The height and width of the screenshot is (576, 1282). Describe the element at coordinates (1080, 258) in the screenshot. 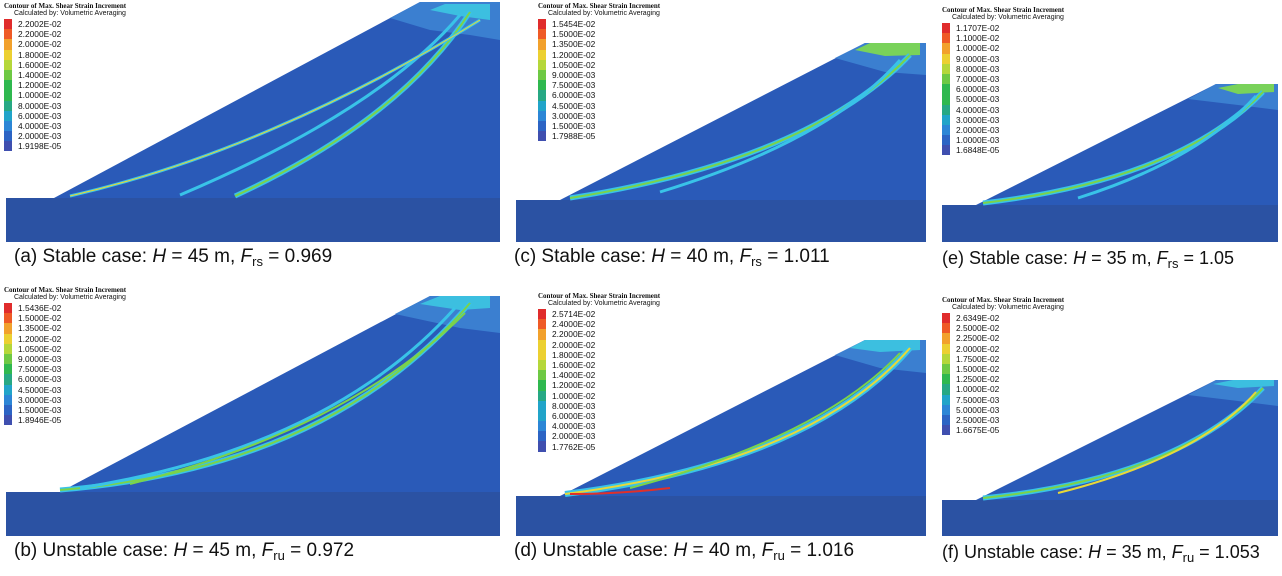

I see `caption-h-symbol: H` at that location.